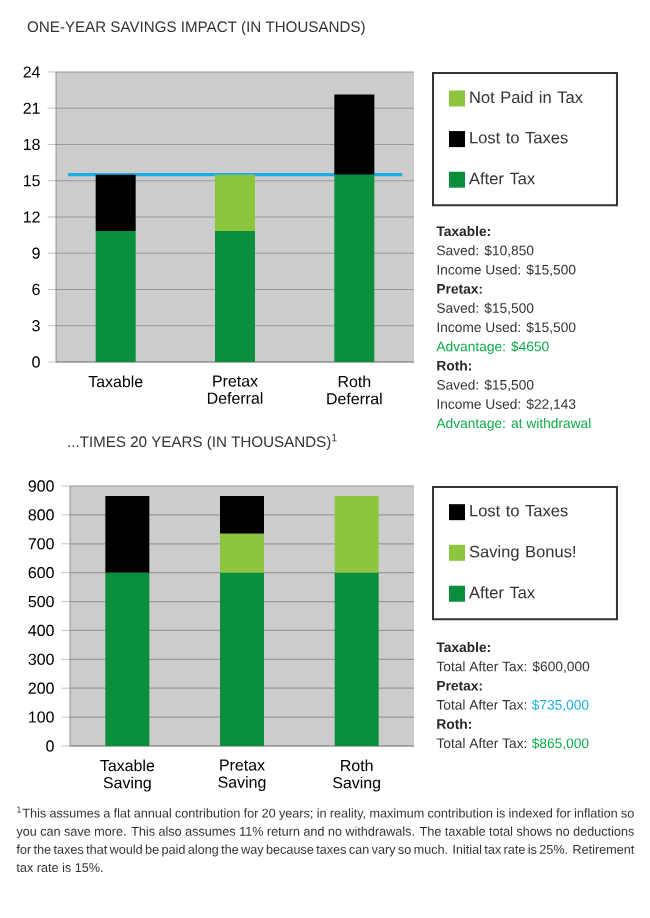 The height and width of the screenshot is (918, 650). Describe the element at coordinates (522, 553) in the screenshot. I see `legend-label: Saving Bonus!` at that location.